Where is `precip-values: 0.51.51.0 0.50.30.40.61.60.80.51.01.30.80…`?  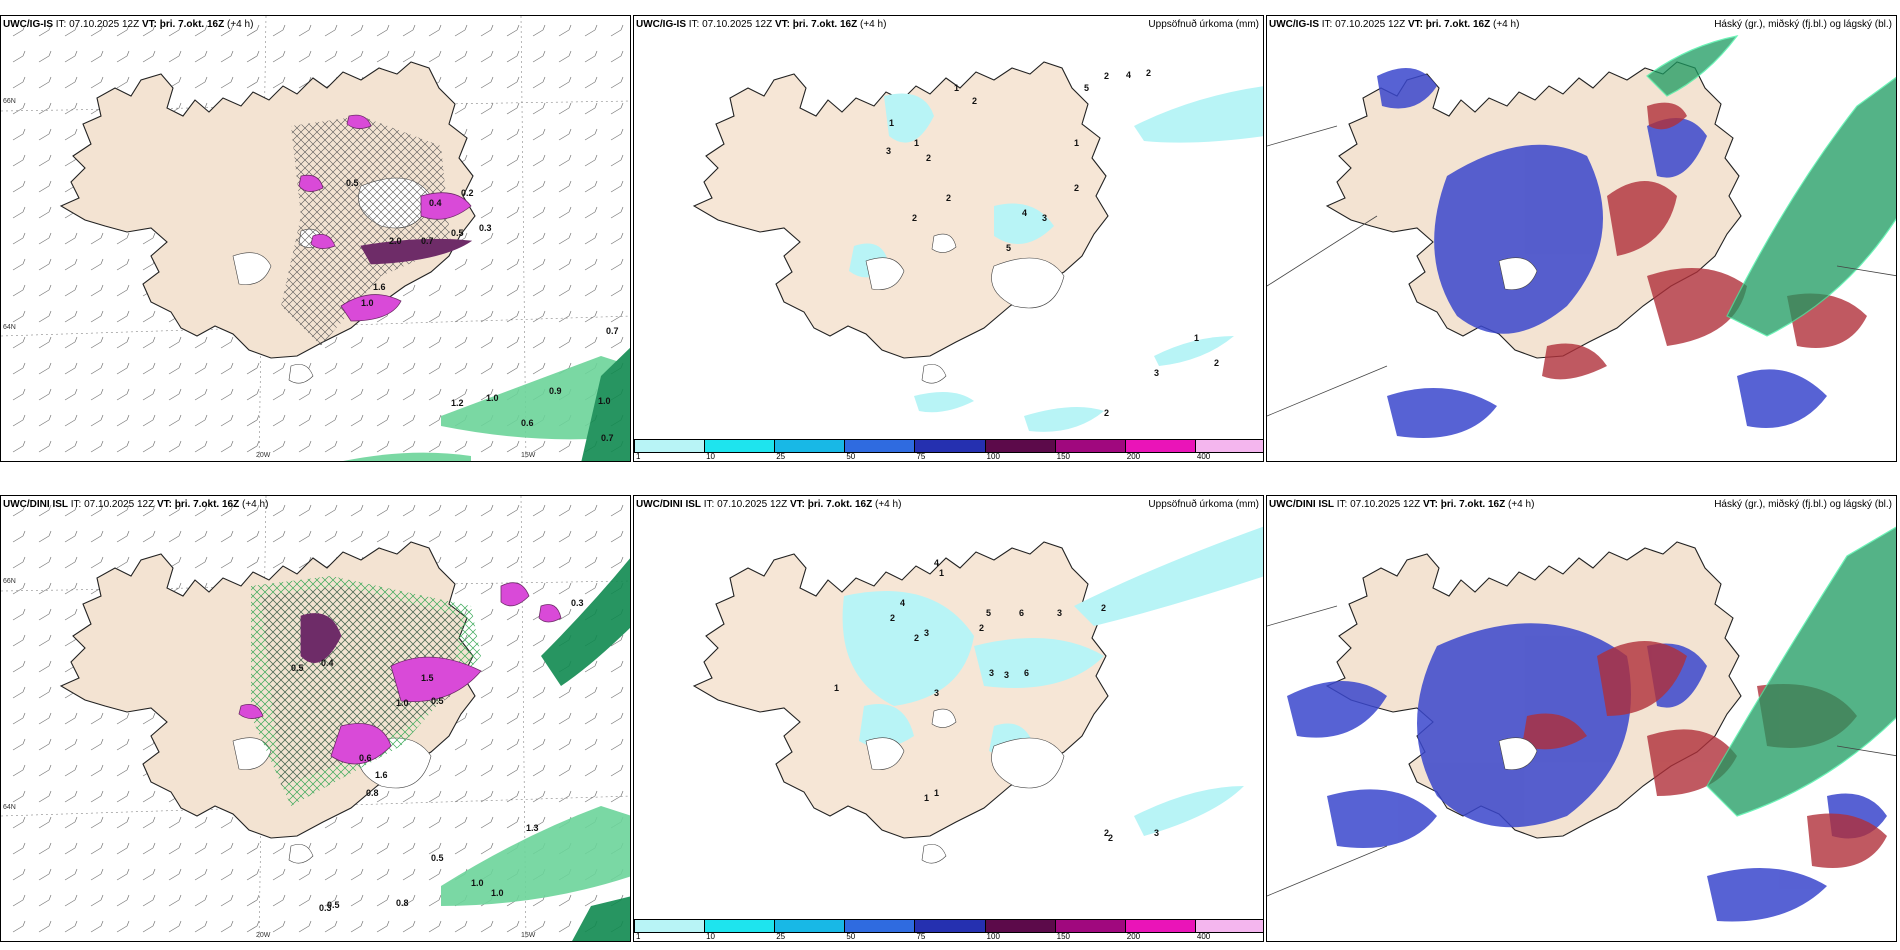
precip-values: 0.51.51.0 0.50.30.40.61.60.80.51.01.30.80… is located at coordinates (437, 755).